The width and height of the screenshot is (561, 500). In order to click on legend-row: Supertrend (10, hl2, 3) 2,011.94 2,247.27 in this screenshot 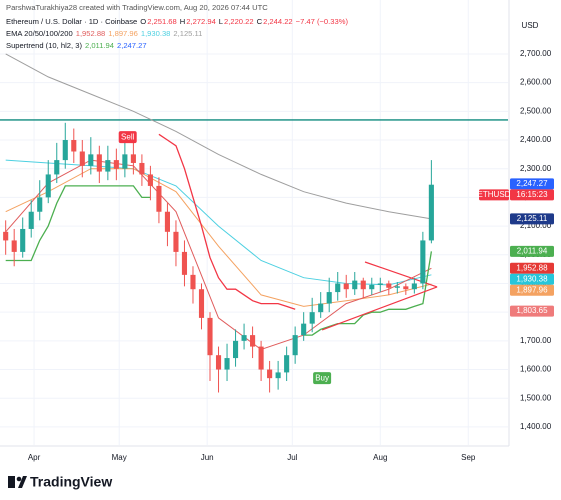, I will do `click(78, 45)`.